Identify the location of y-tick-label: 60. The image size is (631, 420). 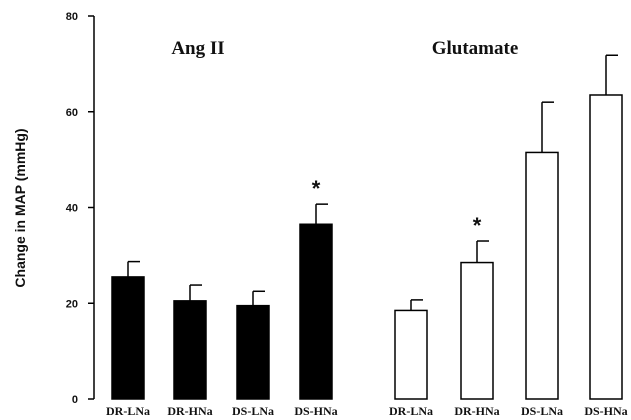
(72, 113).